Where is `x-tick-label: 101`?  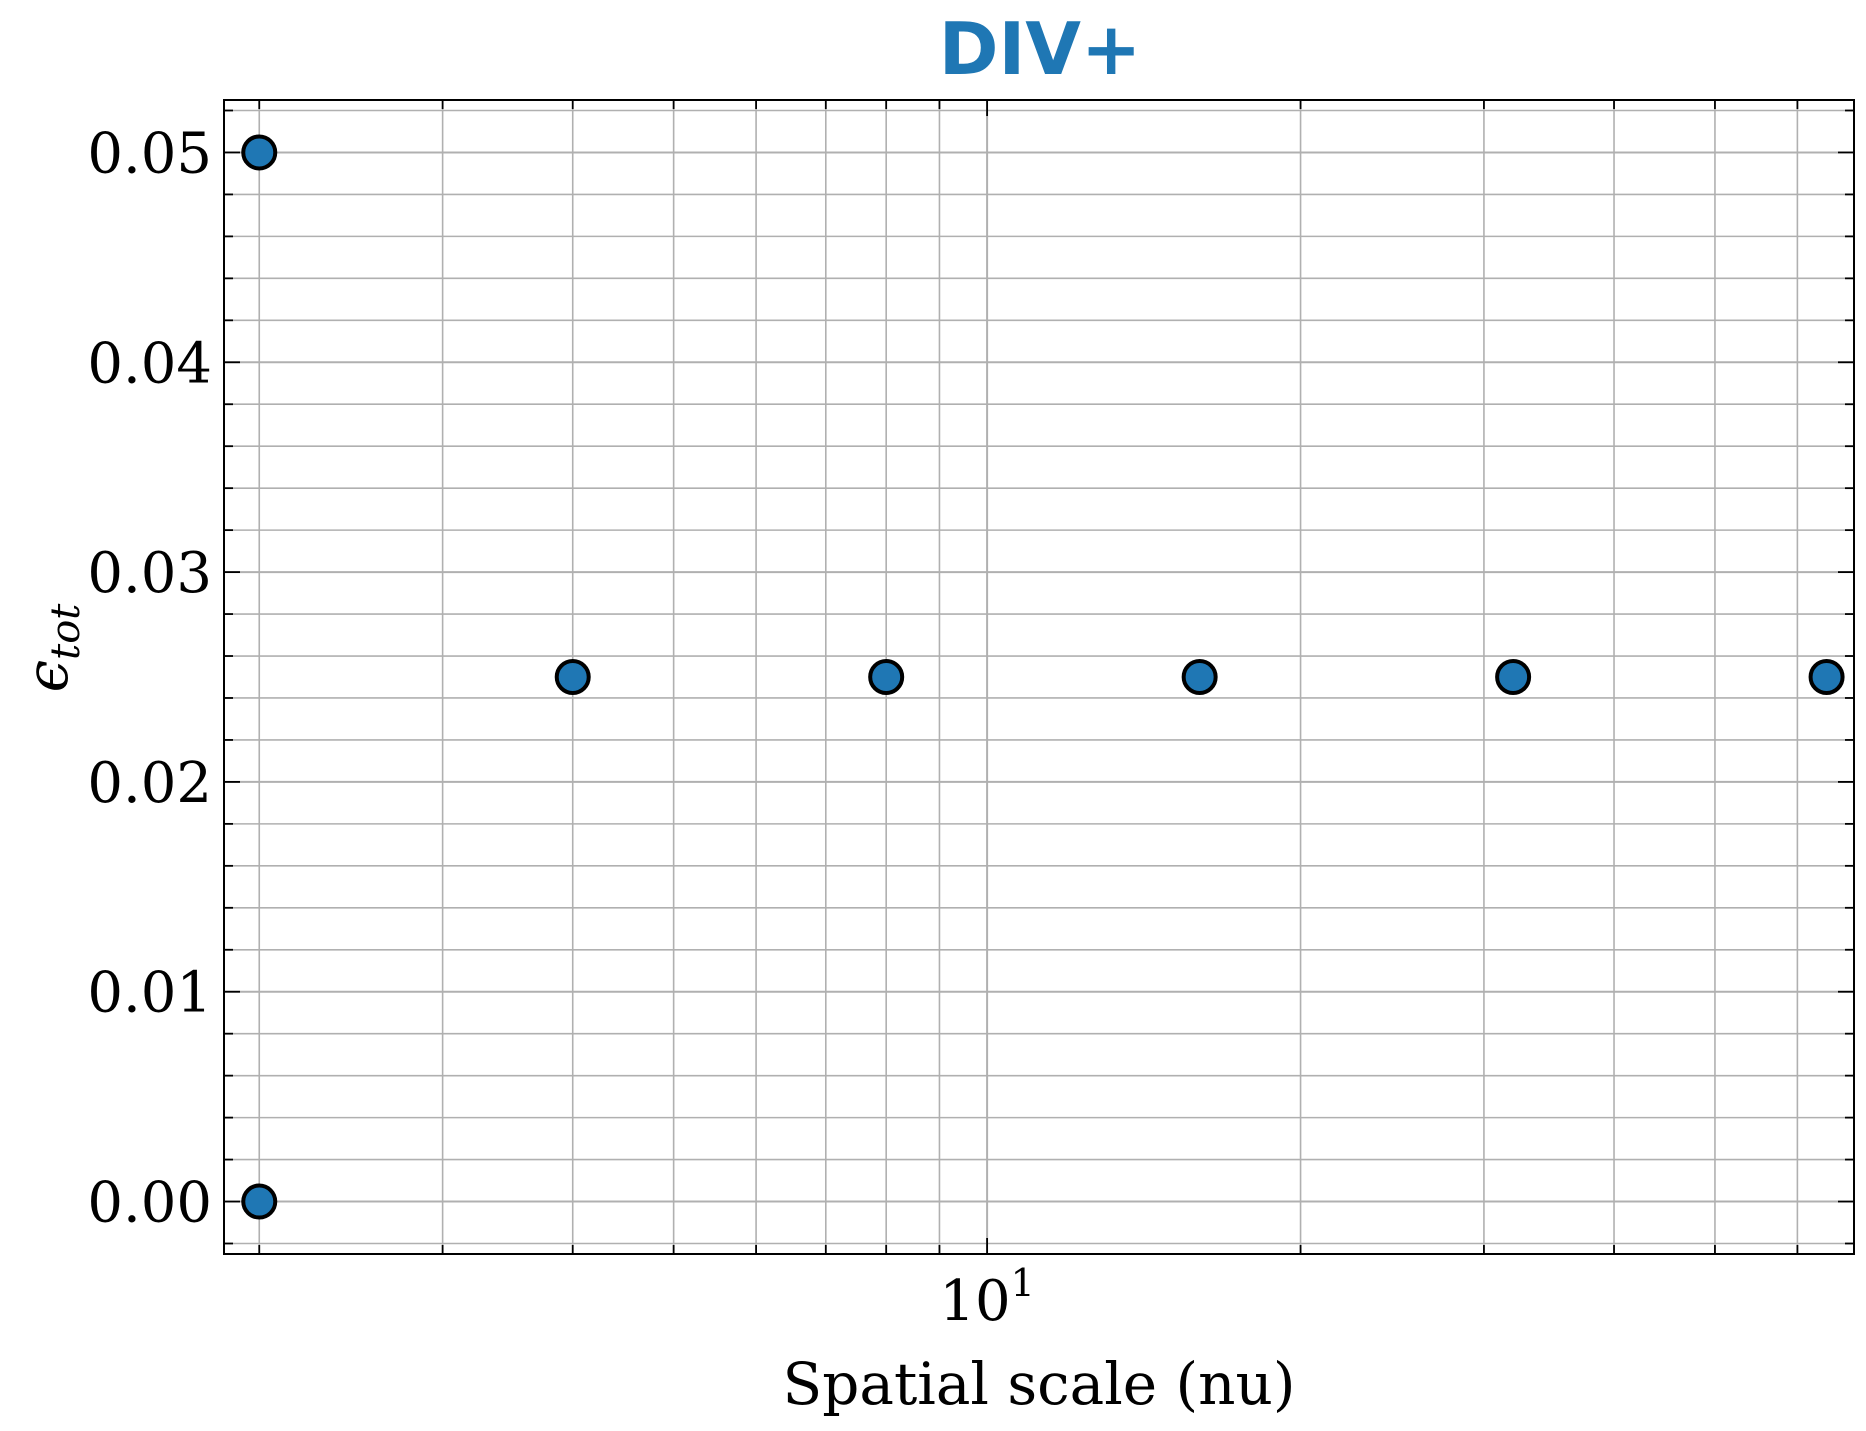
x-tick-label: 101 is located at coordinates (986, 1297).